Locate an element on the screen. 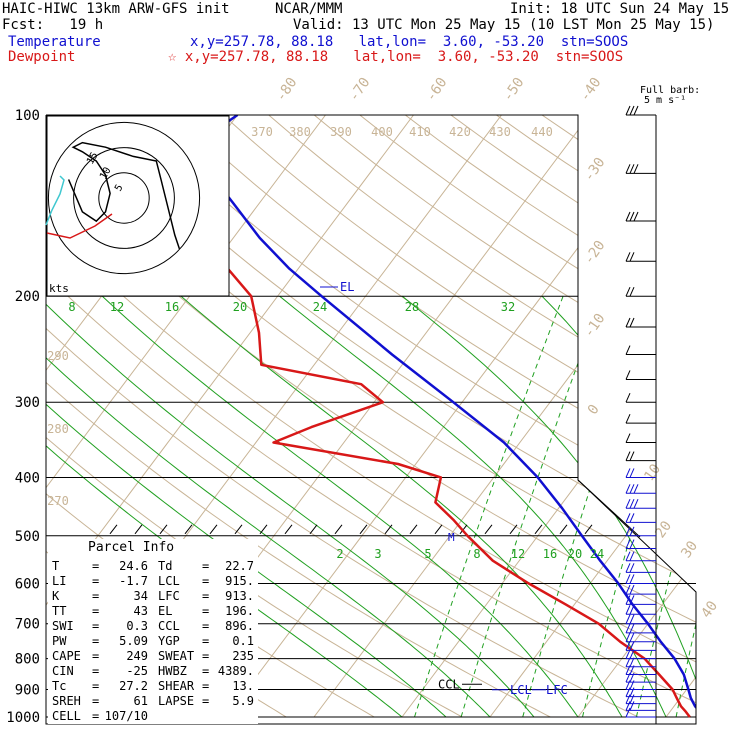 Image resolution: width=740 pixels, height=740 pixels. parcel-value: 235 is located at coordinates (243, 656).